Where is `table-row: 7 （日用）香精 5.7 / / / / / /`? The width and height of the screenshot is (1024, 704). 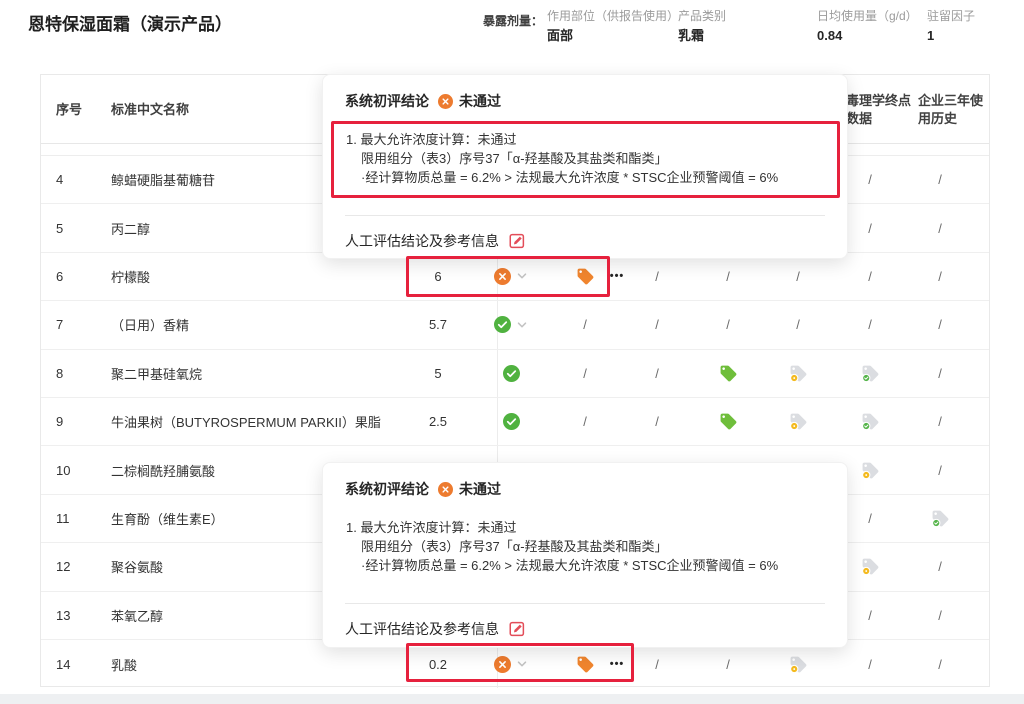 table-row: 7 （日用）香精 5.7 / / / / / / is located at coordinates (515, 325).